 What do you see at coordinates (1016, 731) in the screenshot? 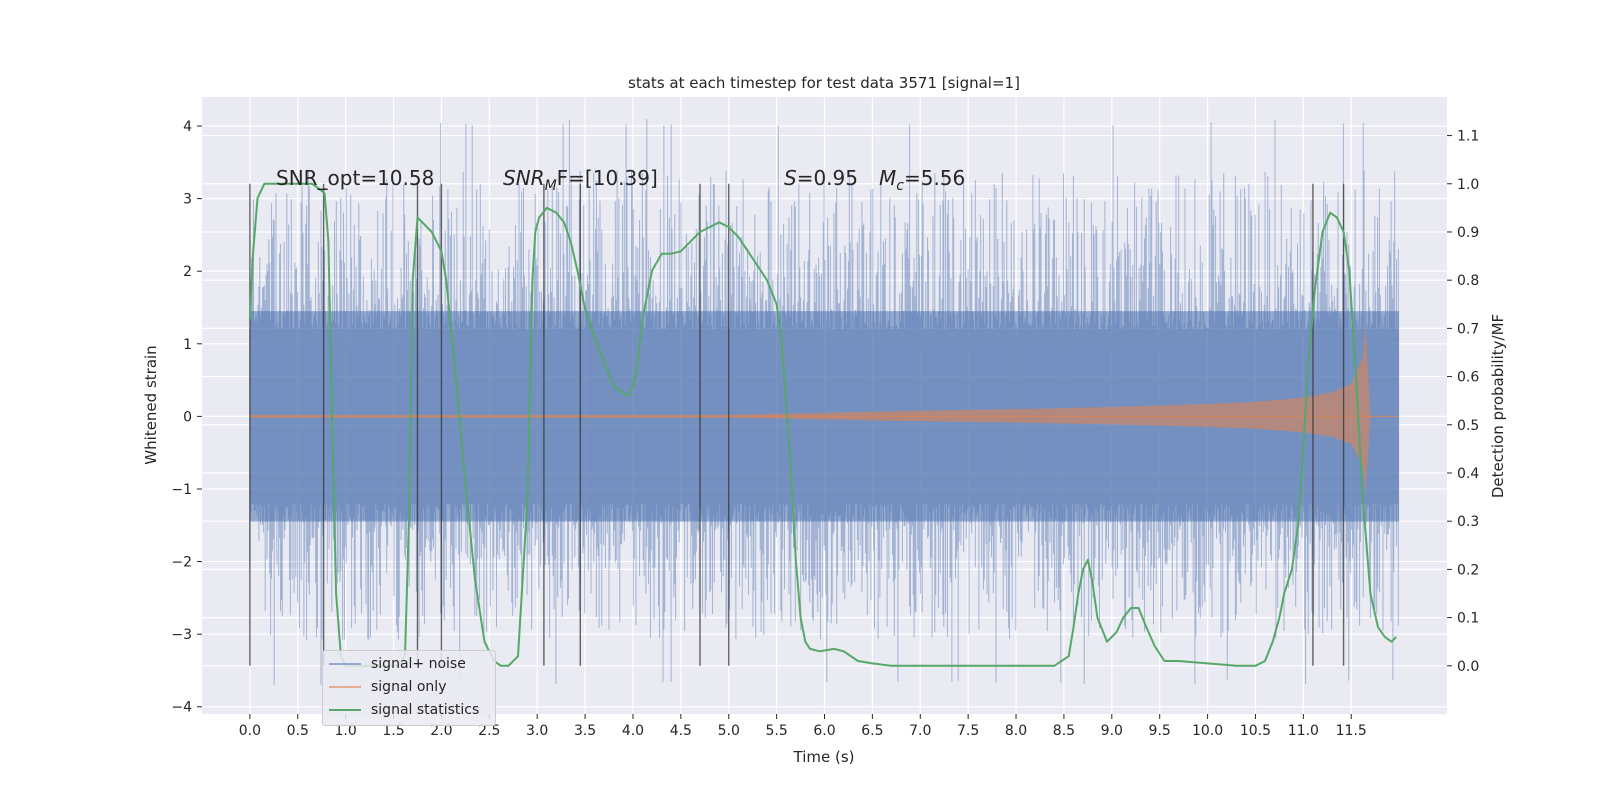
I see `x-tick-label: 8.0` at bounding box center [1016, 731].